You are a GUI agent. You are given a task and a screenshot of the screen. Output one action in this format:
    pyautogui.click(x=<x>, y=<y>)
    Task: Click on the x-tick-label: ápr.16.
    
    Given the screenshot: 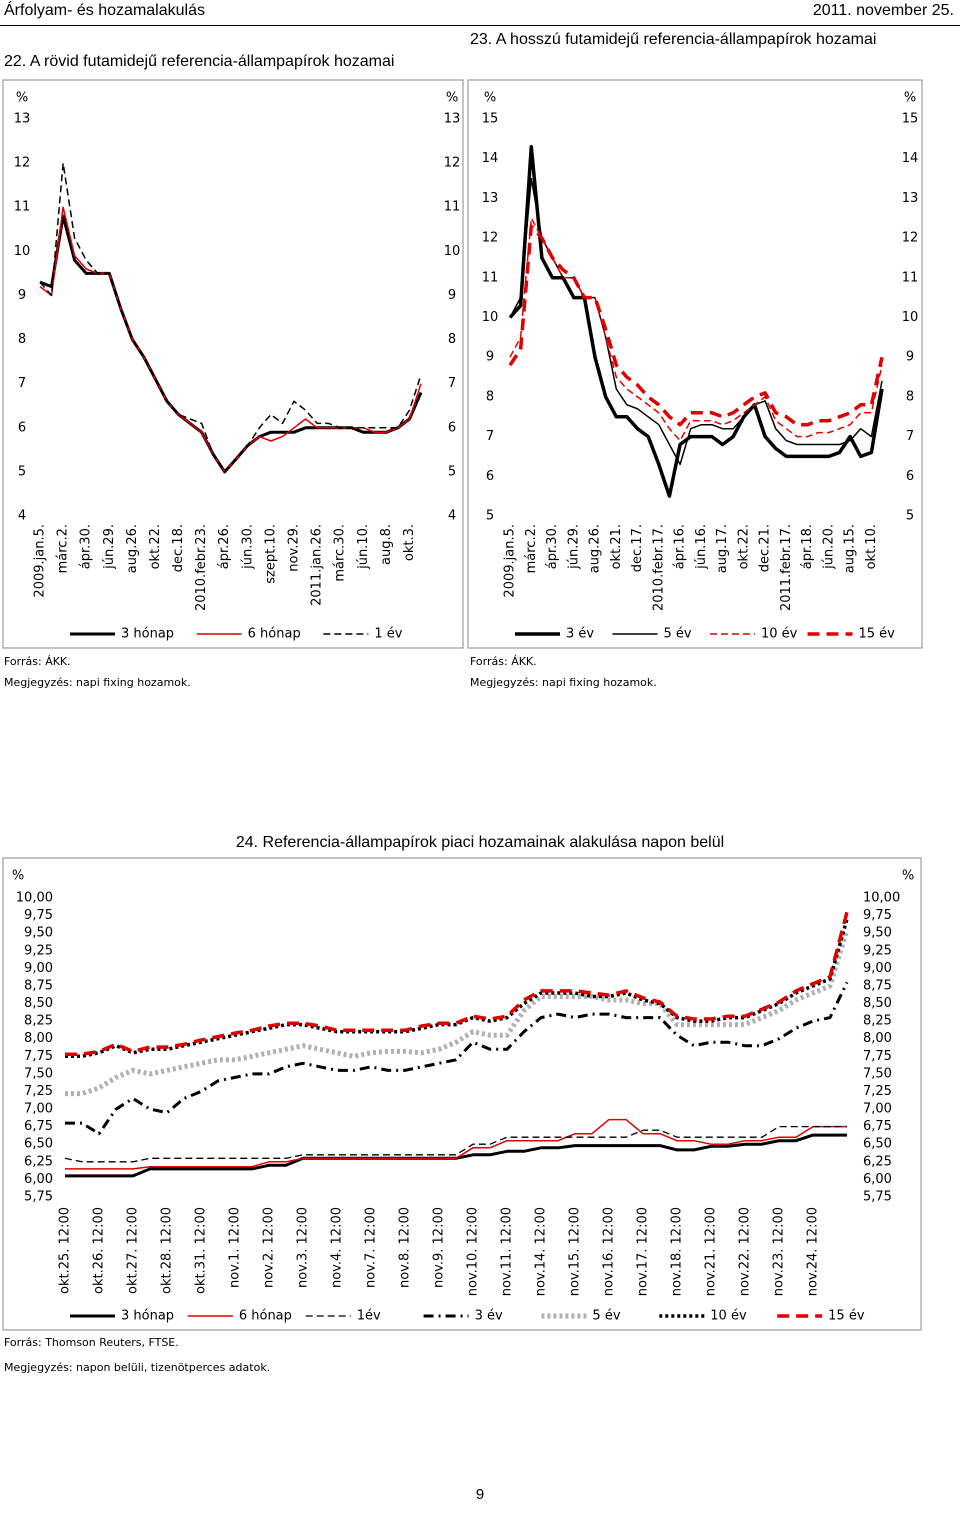 What is the action you would take?
    pyautogui.click(x=680, y=546)
    